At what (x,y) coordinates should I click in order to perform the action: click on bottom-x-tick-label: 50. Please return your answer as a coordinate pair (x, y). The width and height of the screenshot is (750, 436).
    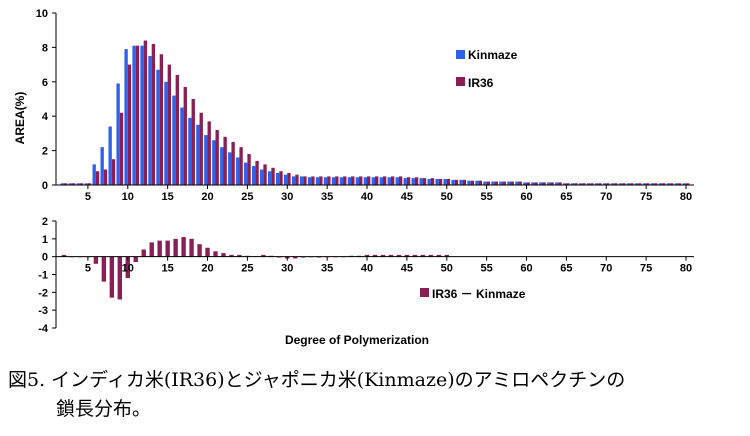
    Looking at the image, I should click on (447, 269).